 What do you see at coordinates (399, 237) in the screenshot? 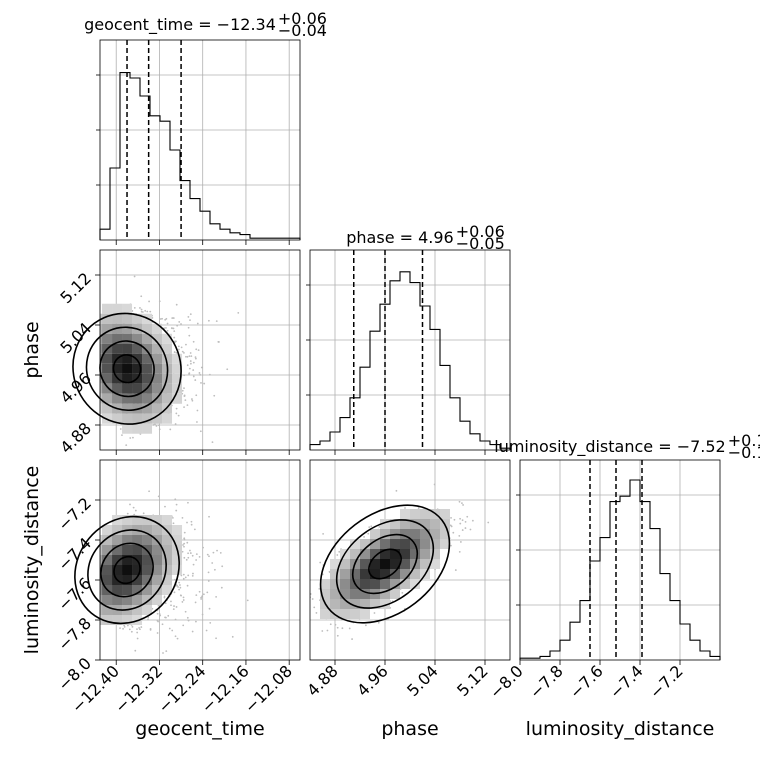
I see `panel-title: phase = 4.96` at bounding box center [399, 237].